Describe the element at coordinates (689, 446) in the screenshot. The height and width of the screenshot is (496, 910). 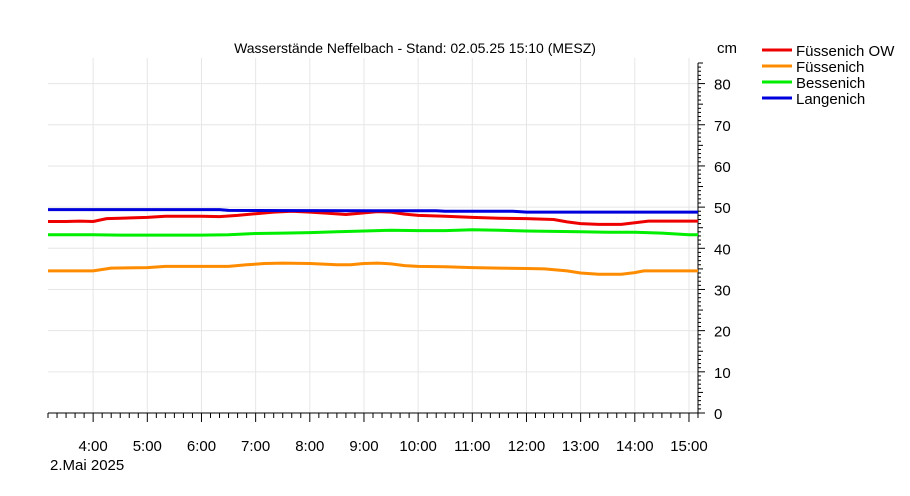
I see `x-tick-label: 15:00` at that location.